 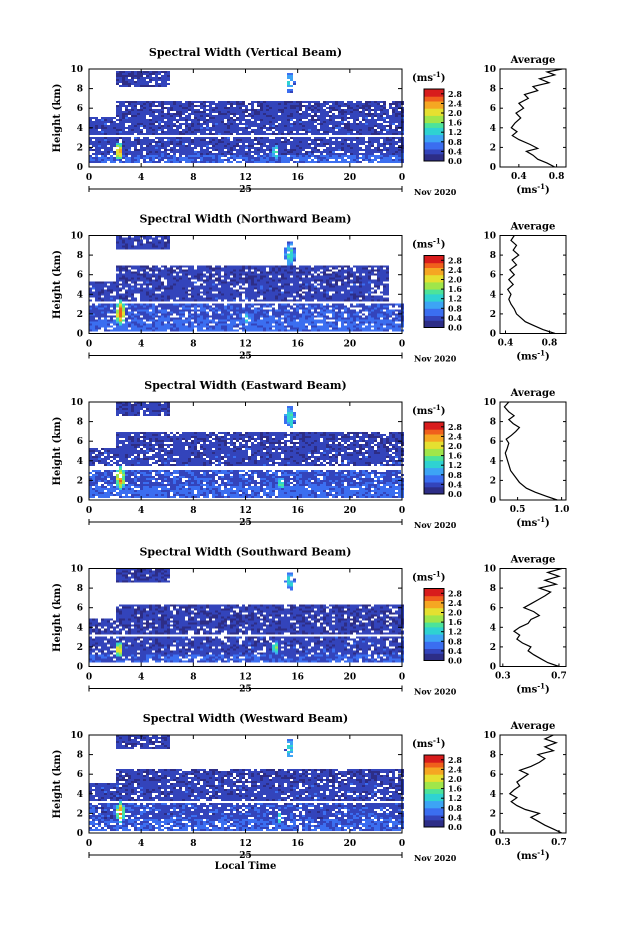 What do you see at coordinates (455, 103) in the screenshot?
I see `colorbar-tick-label: 2.4` at bounding box center [455, 103].